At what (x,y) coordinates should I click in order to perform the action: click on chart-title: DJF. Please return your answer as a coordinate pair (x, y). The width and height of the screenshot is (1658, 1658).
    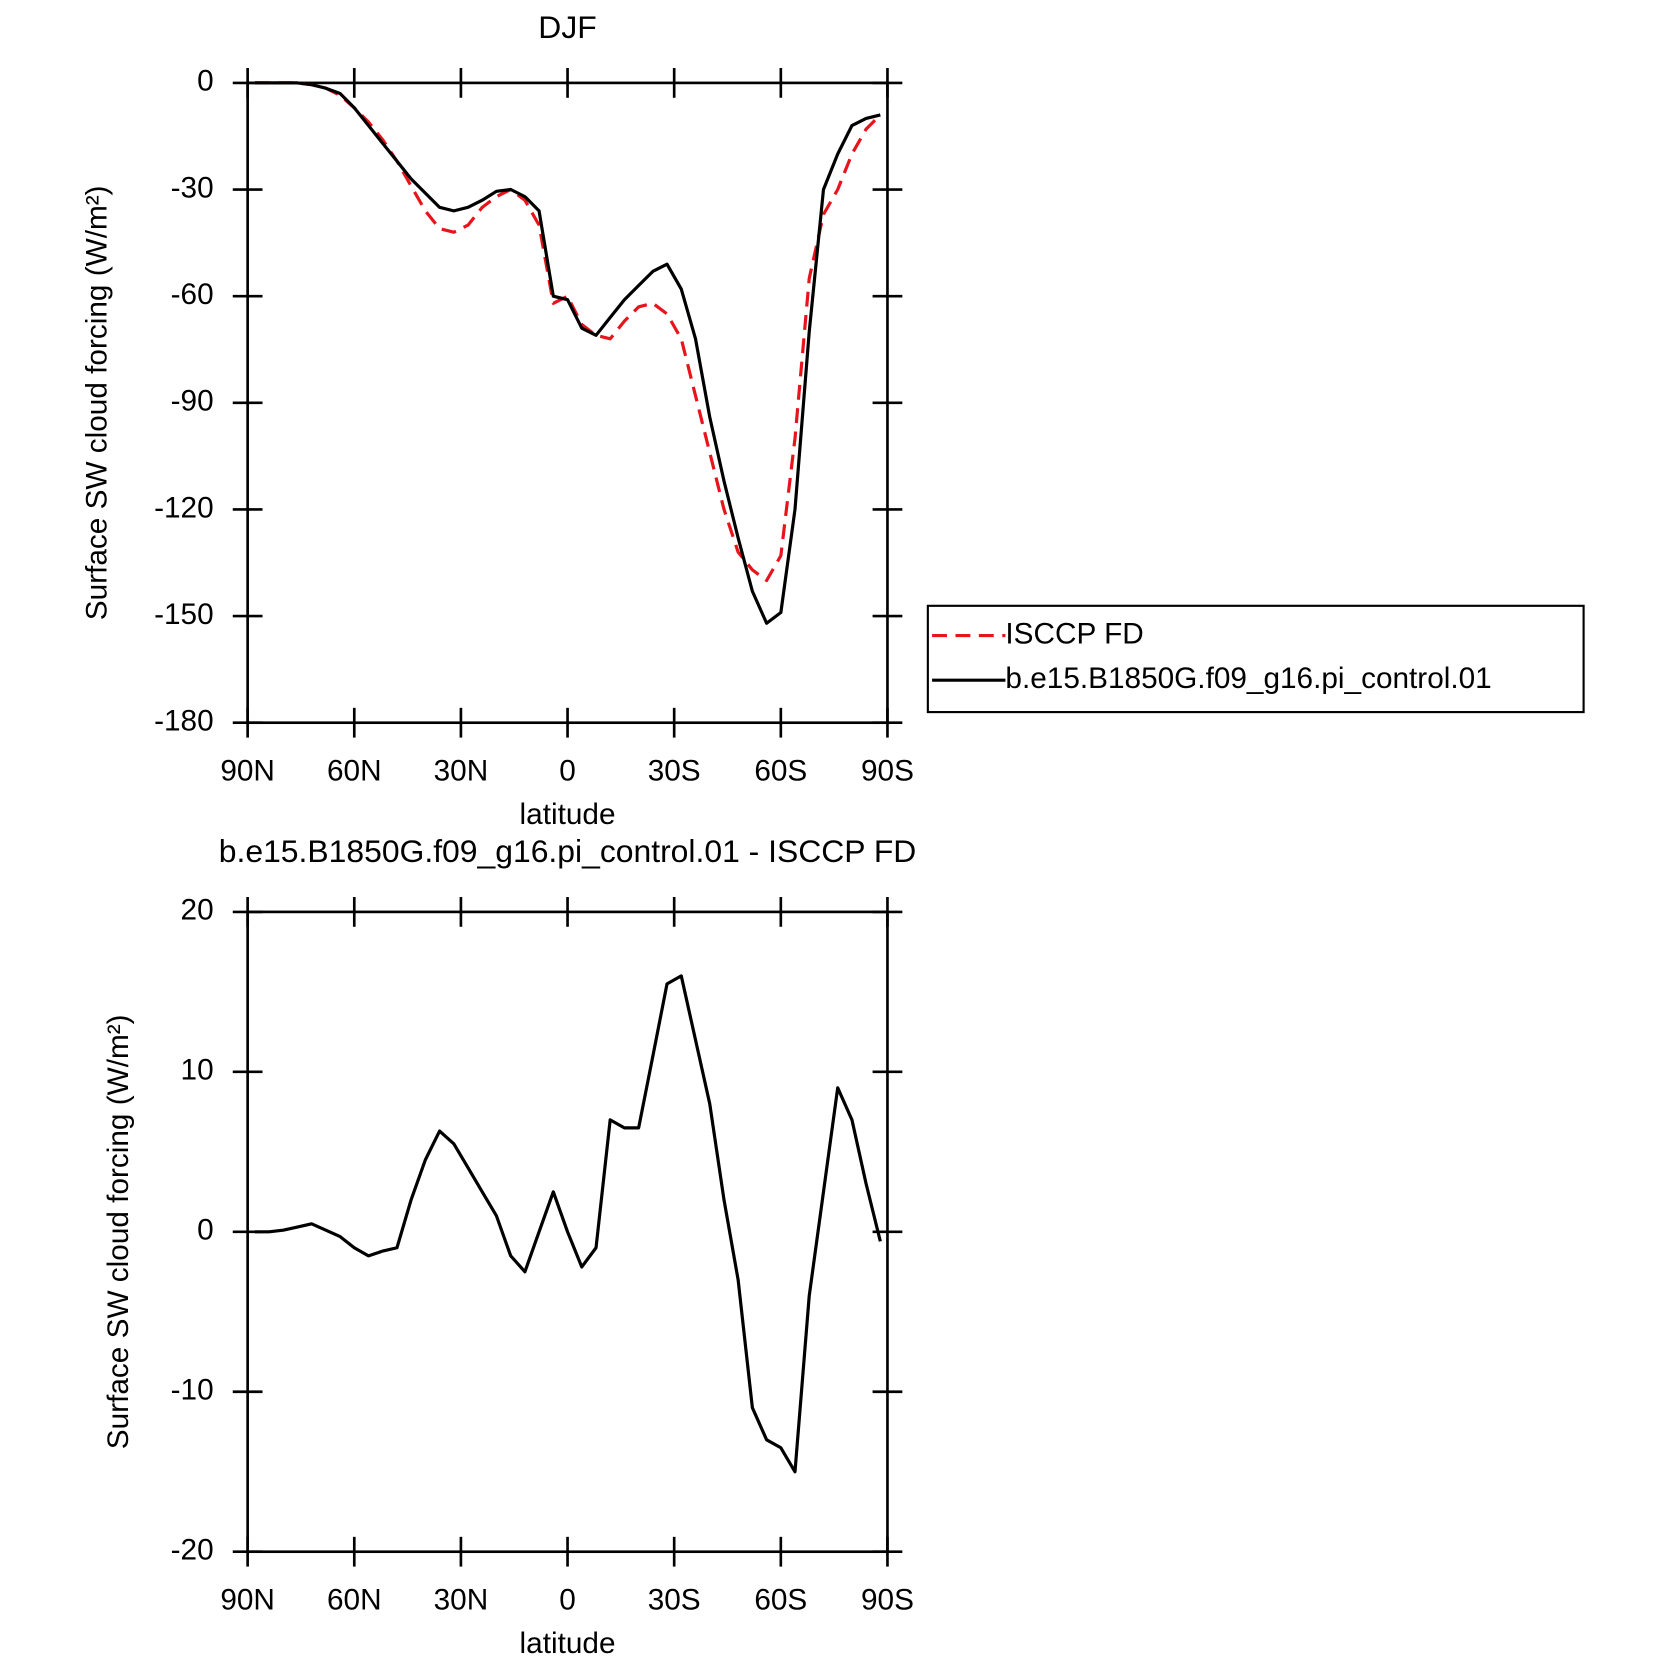
    Looking at the image, I should click on (567, 27).